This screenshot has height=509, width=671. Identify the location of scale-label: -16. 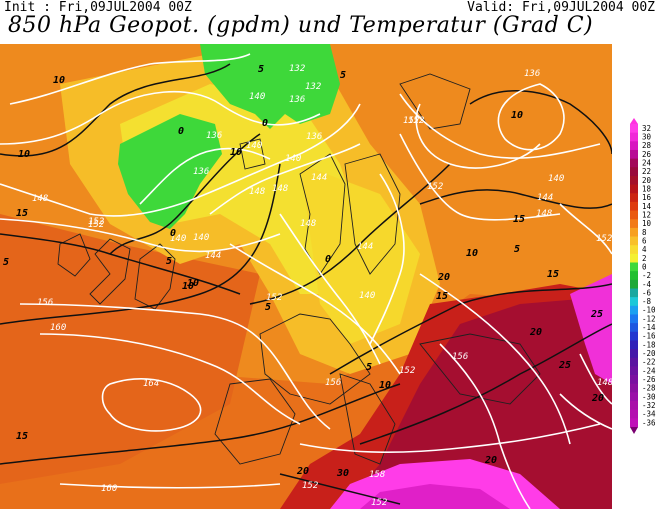
(649, 336).